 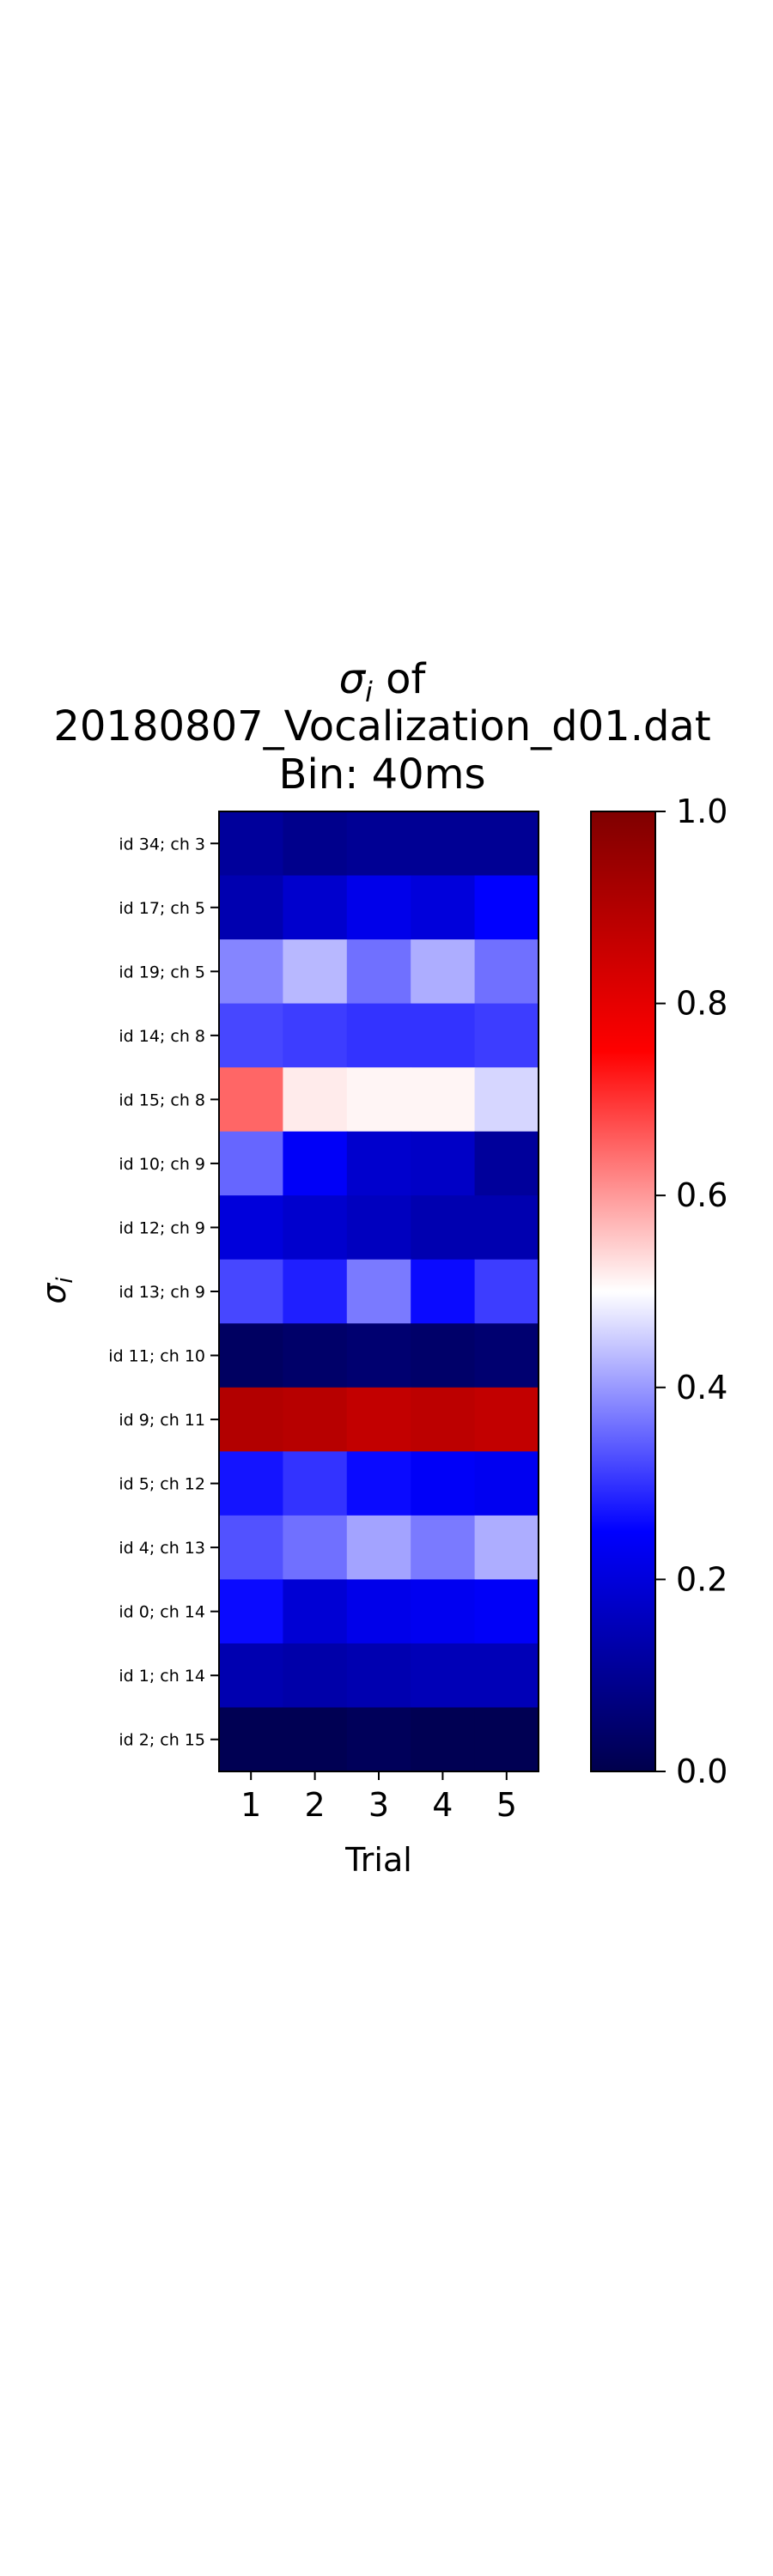 What do you see at coordinates (162, 1676) in the screenshot?
I see `y-tick-label: id 1; ch 14` at bounding box center [162, 1676].